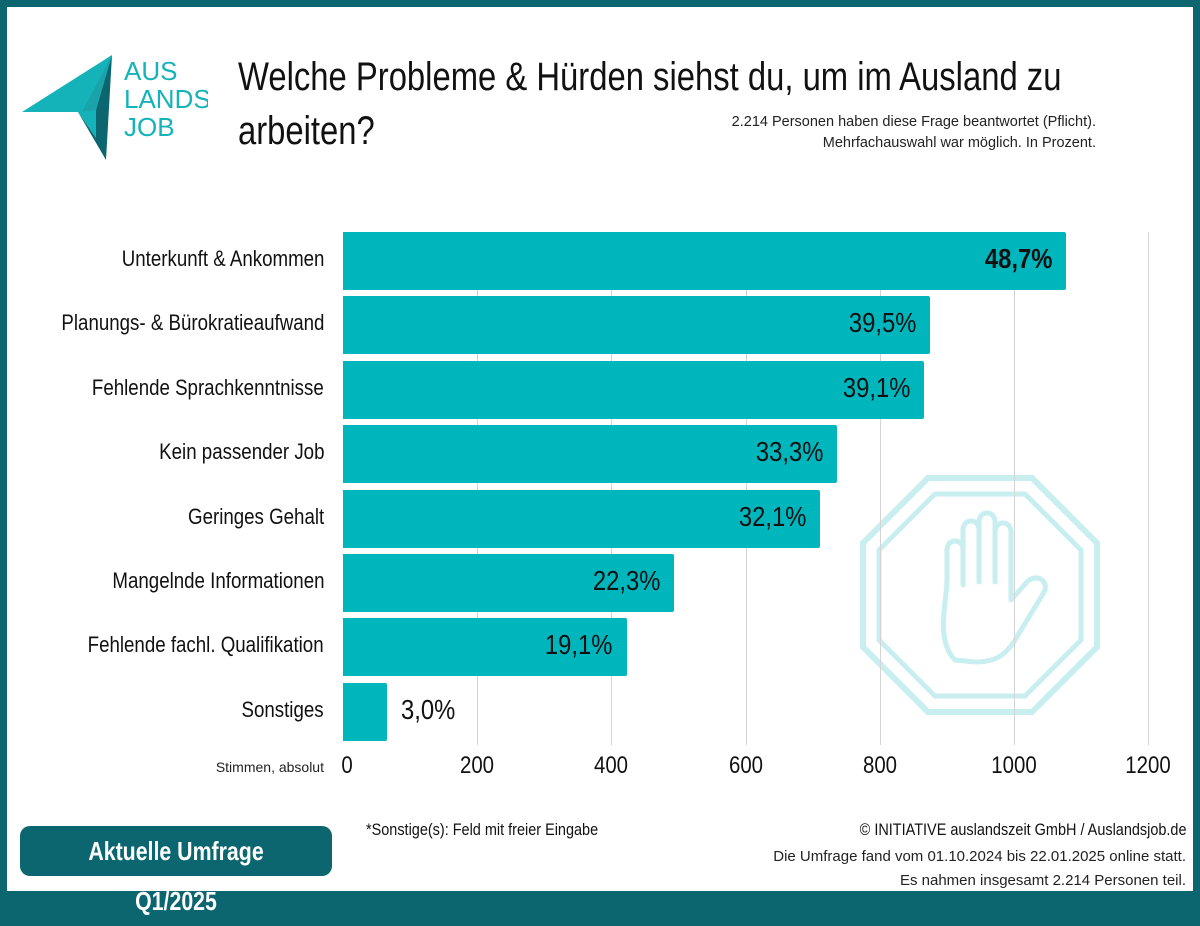  What do you see at coordinates (772, 516) in the screenshot?
I see `data-label: 32,1%` at bounding box center [772, 516].